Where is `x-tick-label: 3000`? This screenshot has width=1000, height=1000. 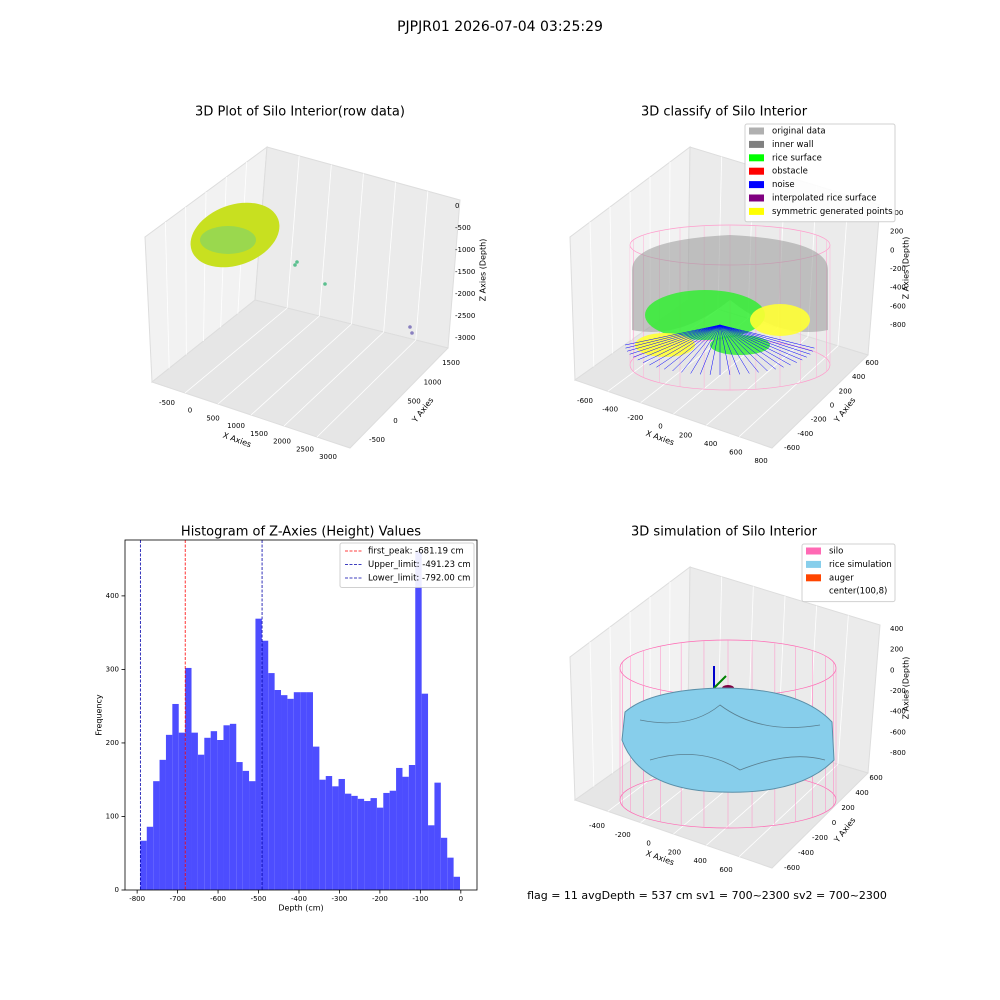
x-tick-label: 3000 is located at coordinates (328, 457).